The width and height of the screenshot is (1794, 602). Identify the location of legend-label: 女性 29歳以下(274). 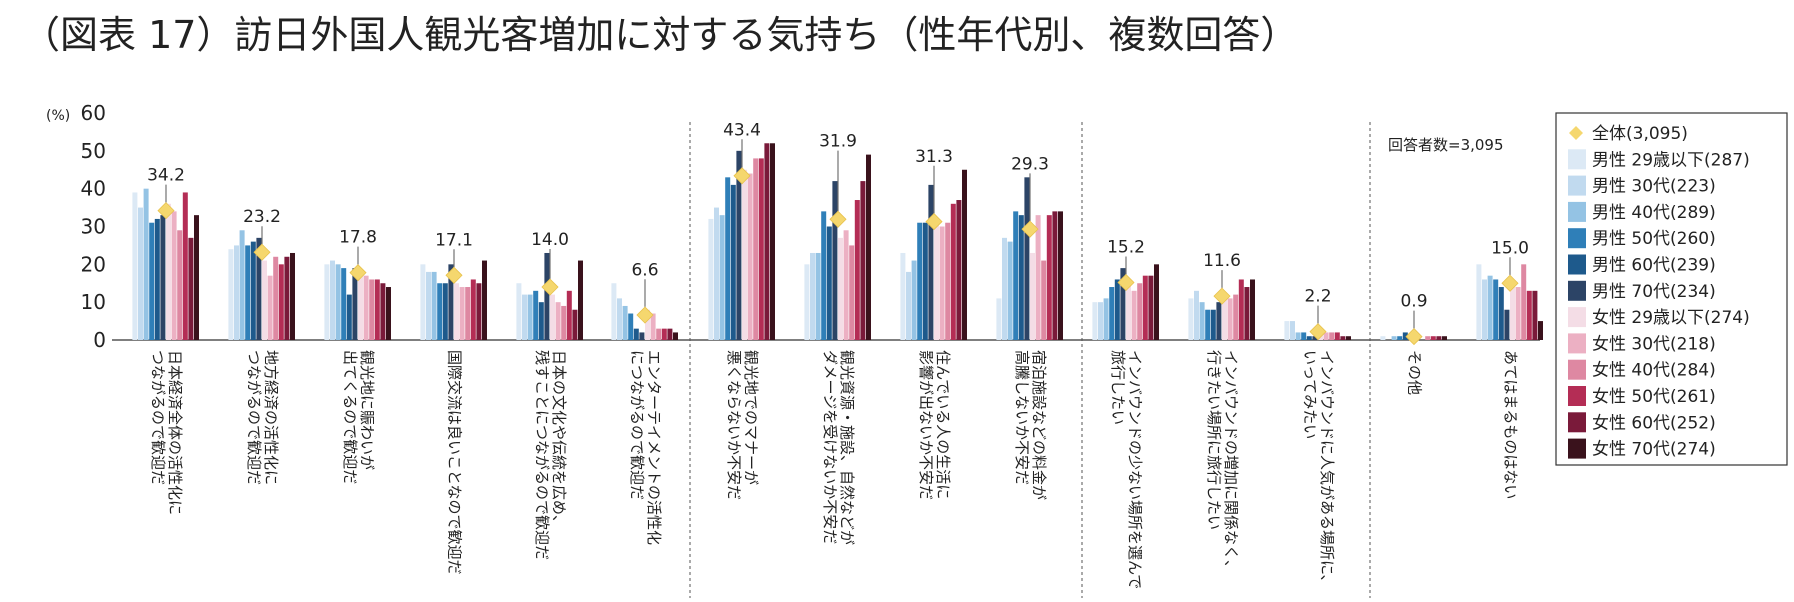
(1671, 318).